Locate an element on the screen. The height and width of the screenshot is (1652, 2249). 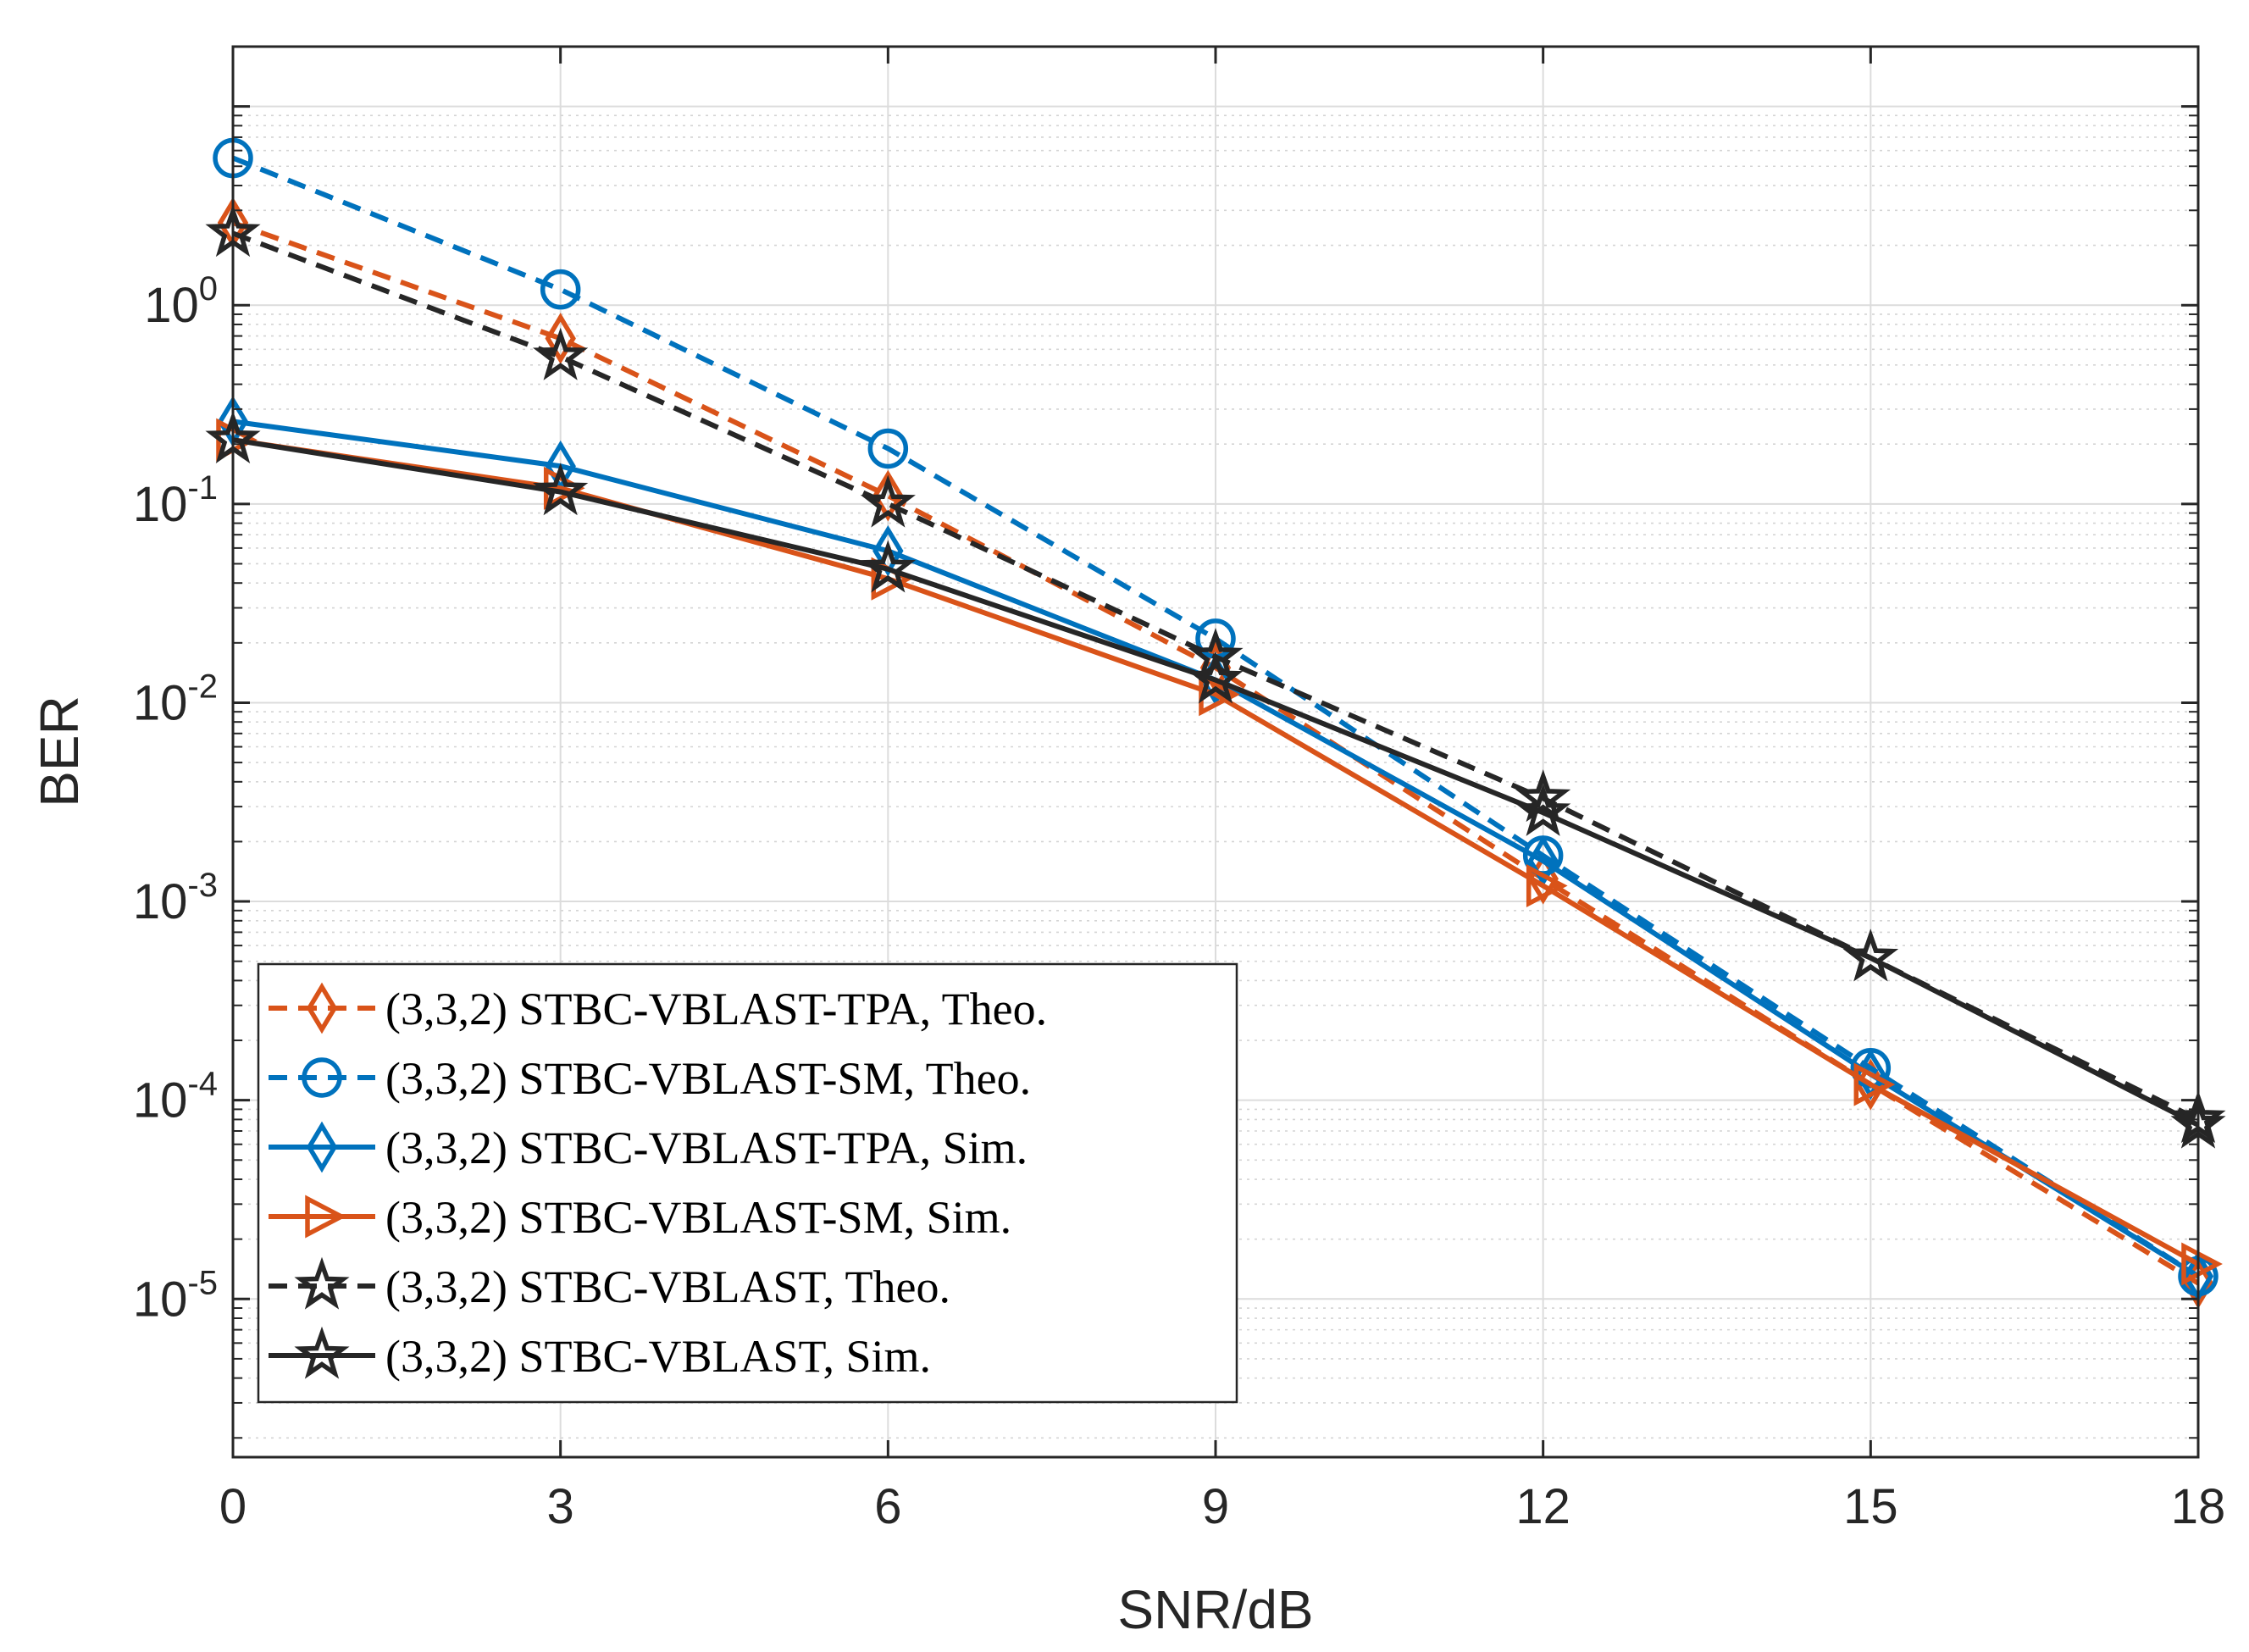
legend-entry-3: (3,3,2) STBC-VBLAST-SM, Sim. is located at coordinates (640, 1217).